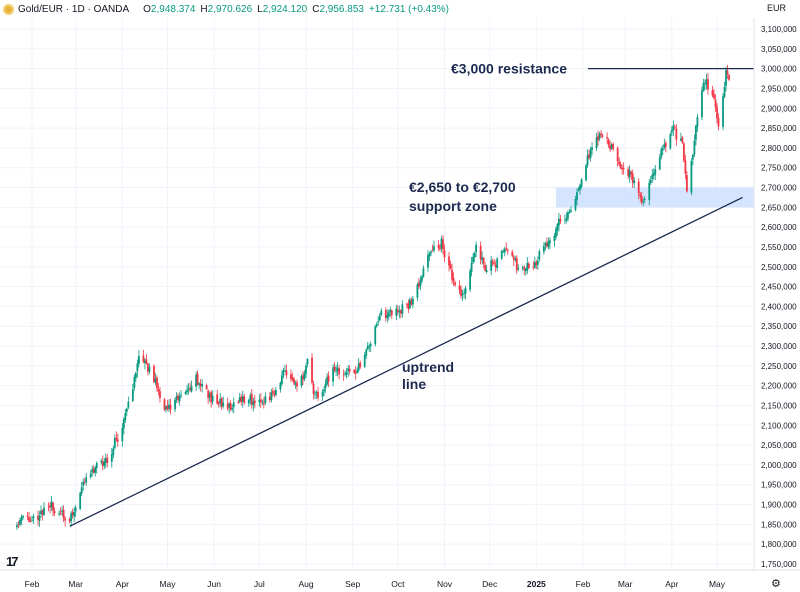  Describe the element at coordinates (779, 227) in the screenshot. I see `price-tick-label: 2,600,000` at that location.